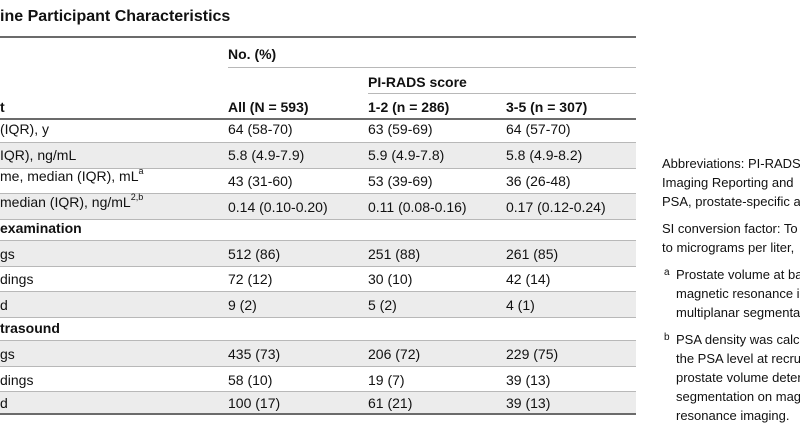  Describe the element at coordinates (502, 93) in the screenshot. I see `subgroup-rule` at that location.